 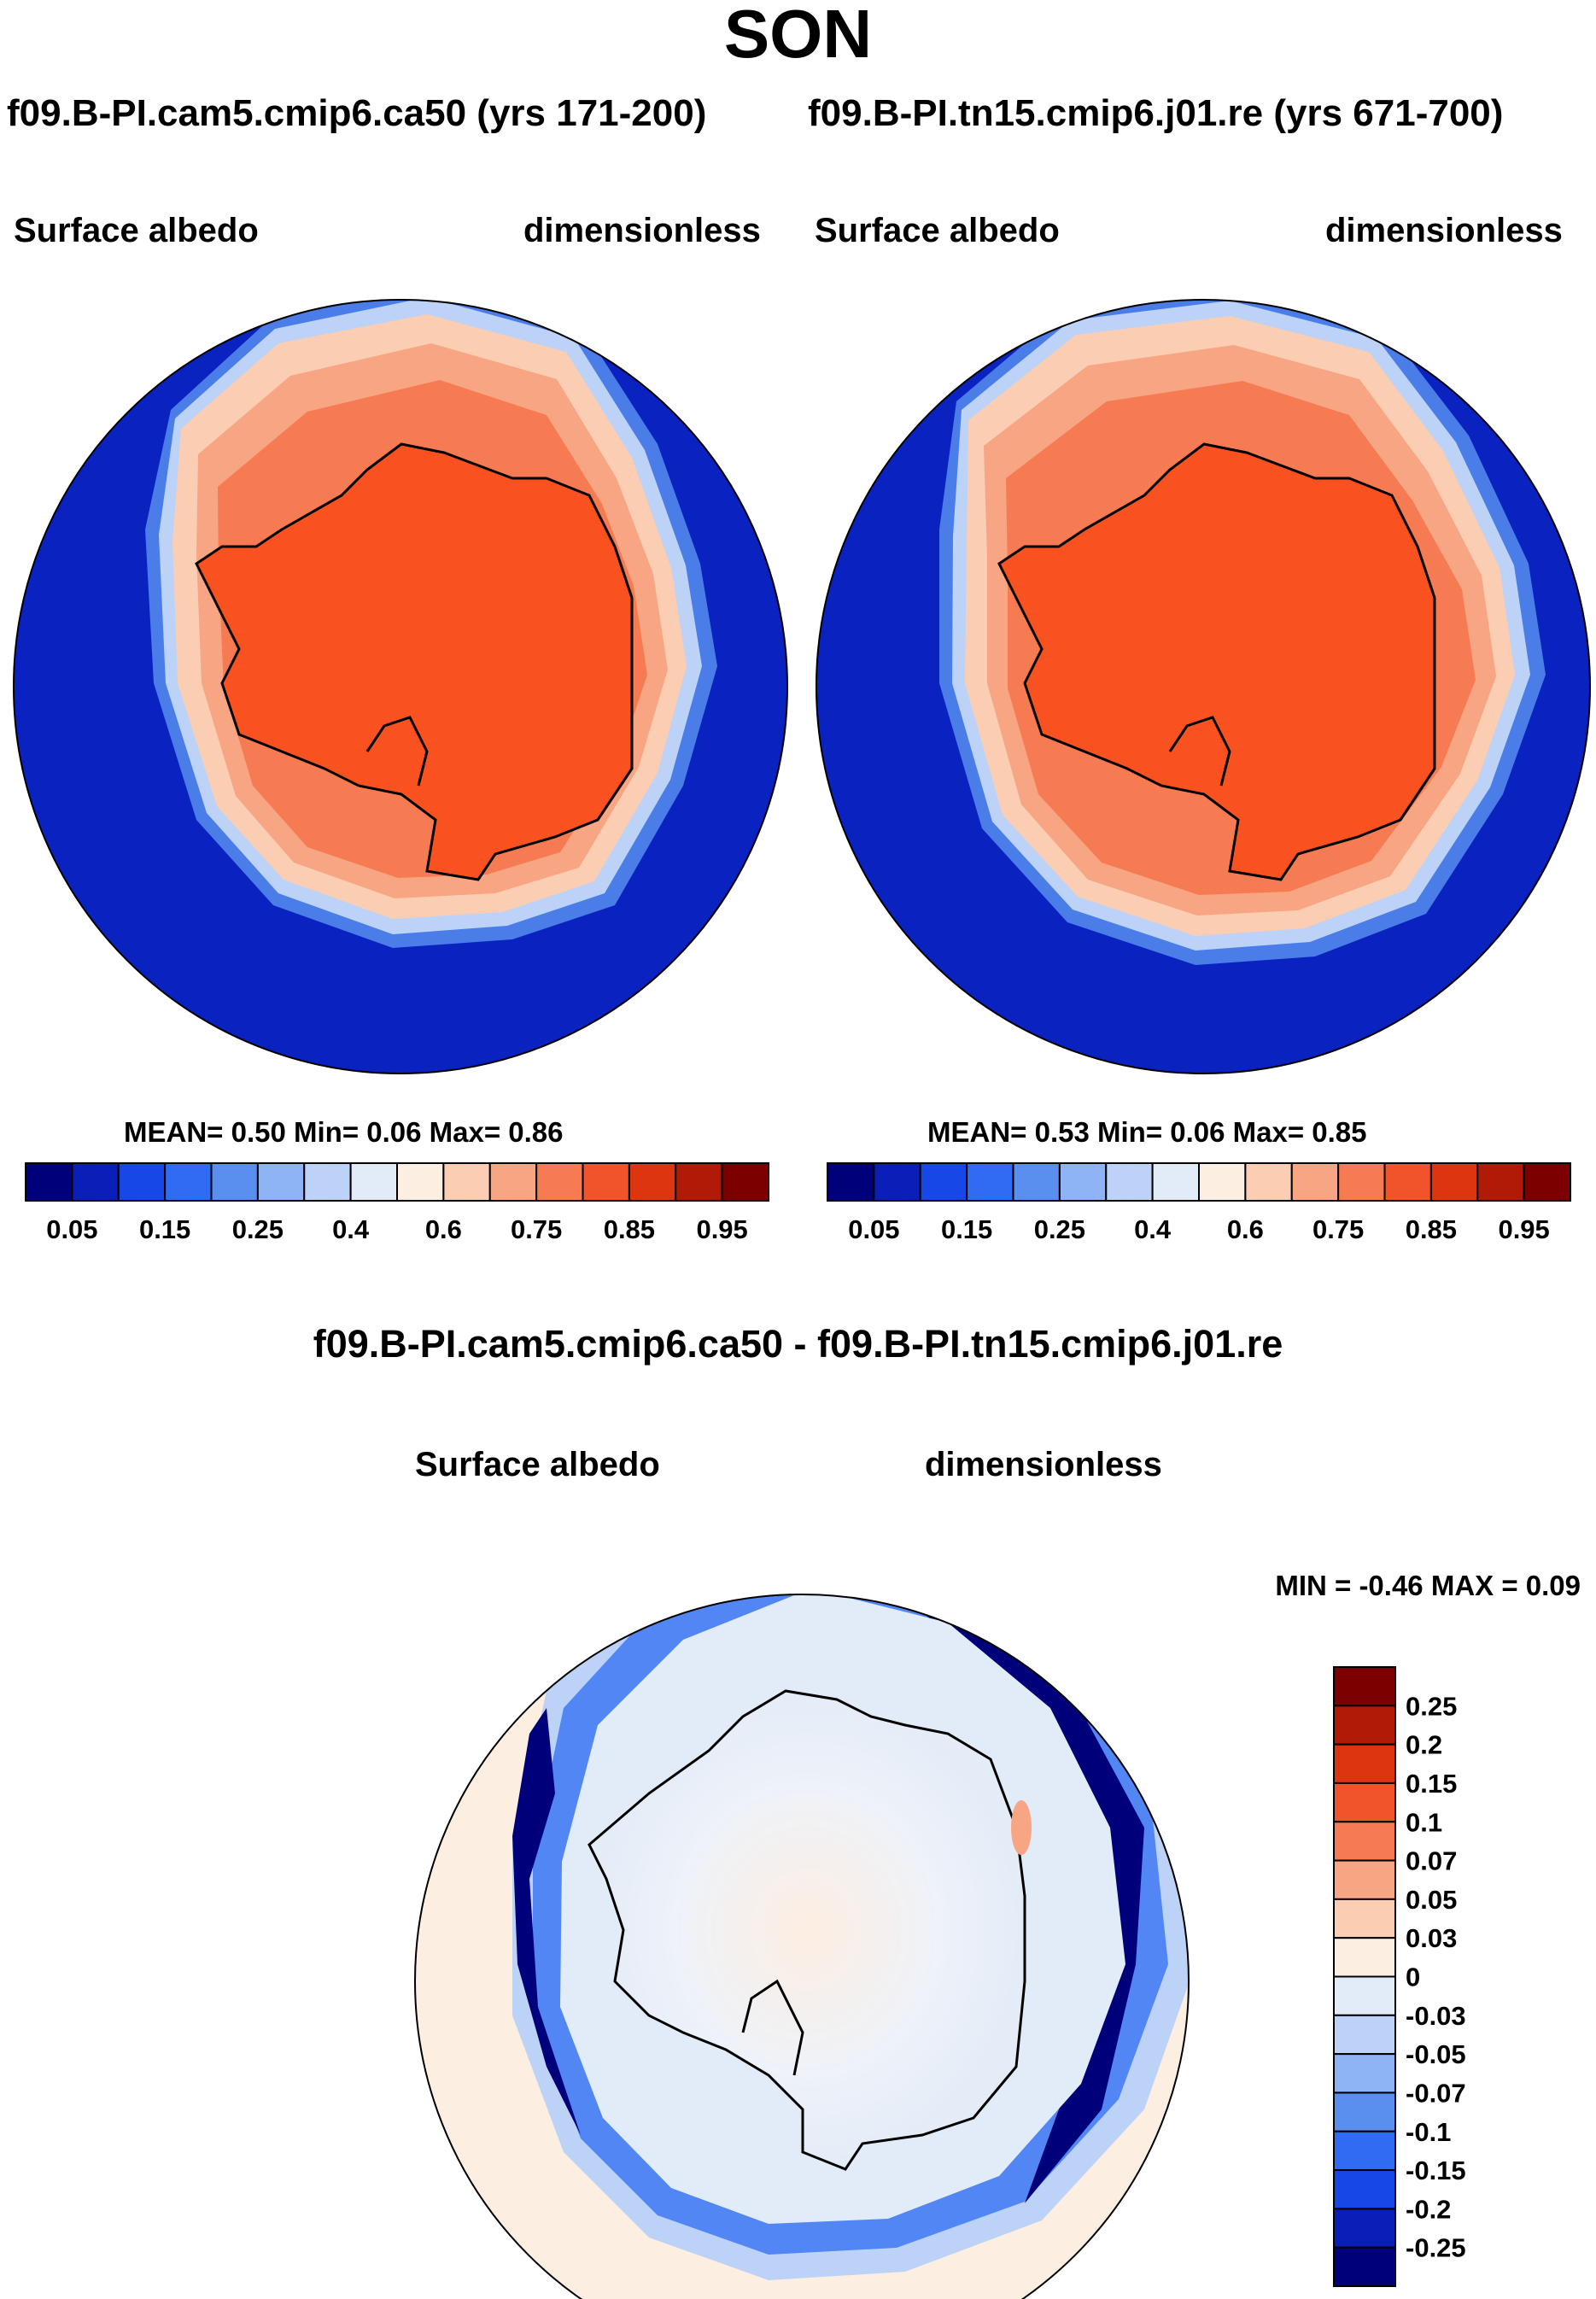 I want to click on panel2-colorbar-tick-label: 0.75, so click(x=1338, y=1229).